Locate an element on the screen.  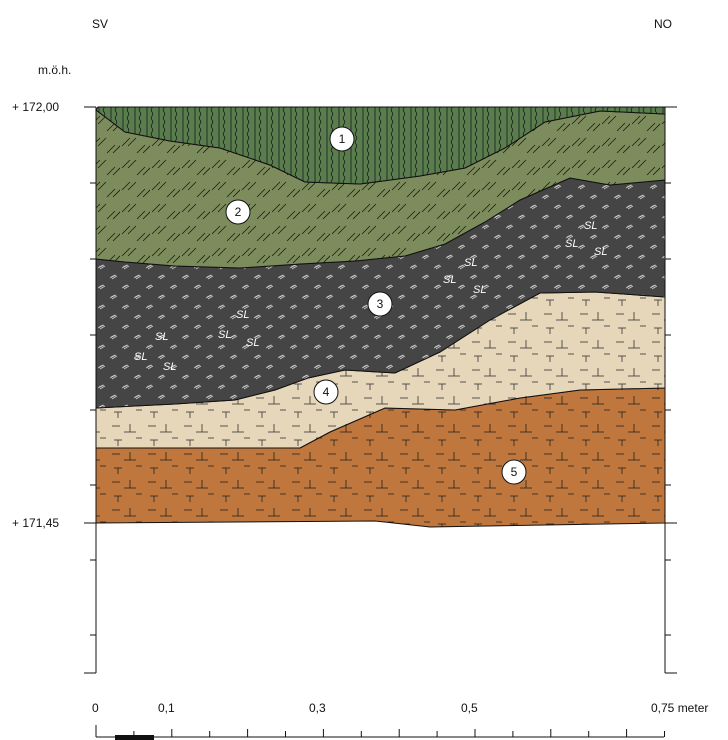
orientation-left-label: SV is located at coordinates (100, 24).